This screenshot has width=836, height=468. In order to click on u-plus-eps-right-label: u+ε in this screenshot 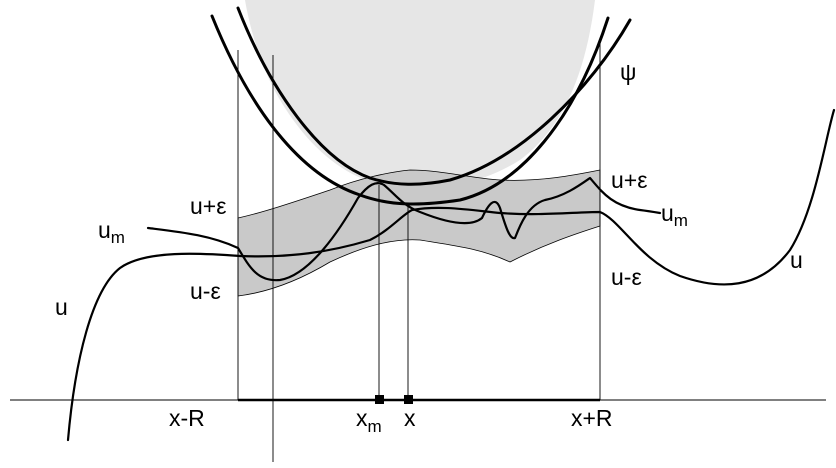, I will do `click(629, 180)`.